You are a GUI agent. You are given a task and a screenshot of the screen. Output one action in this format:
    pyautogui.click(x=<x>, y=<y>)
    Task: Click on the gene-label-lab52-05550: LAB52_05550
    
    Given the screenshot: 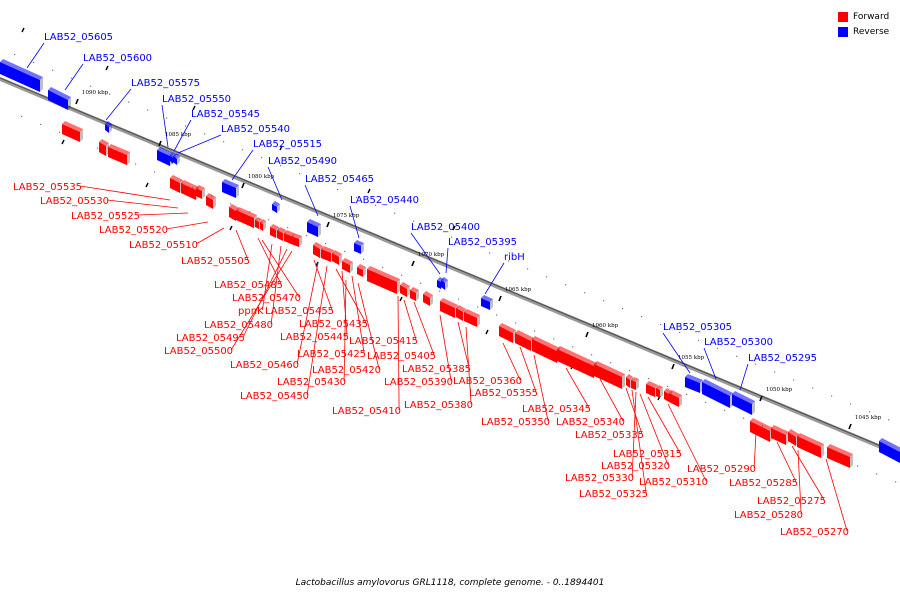 What is the action you would take?
    pyautogui.click(x=196, y=99)
    